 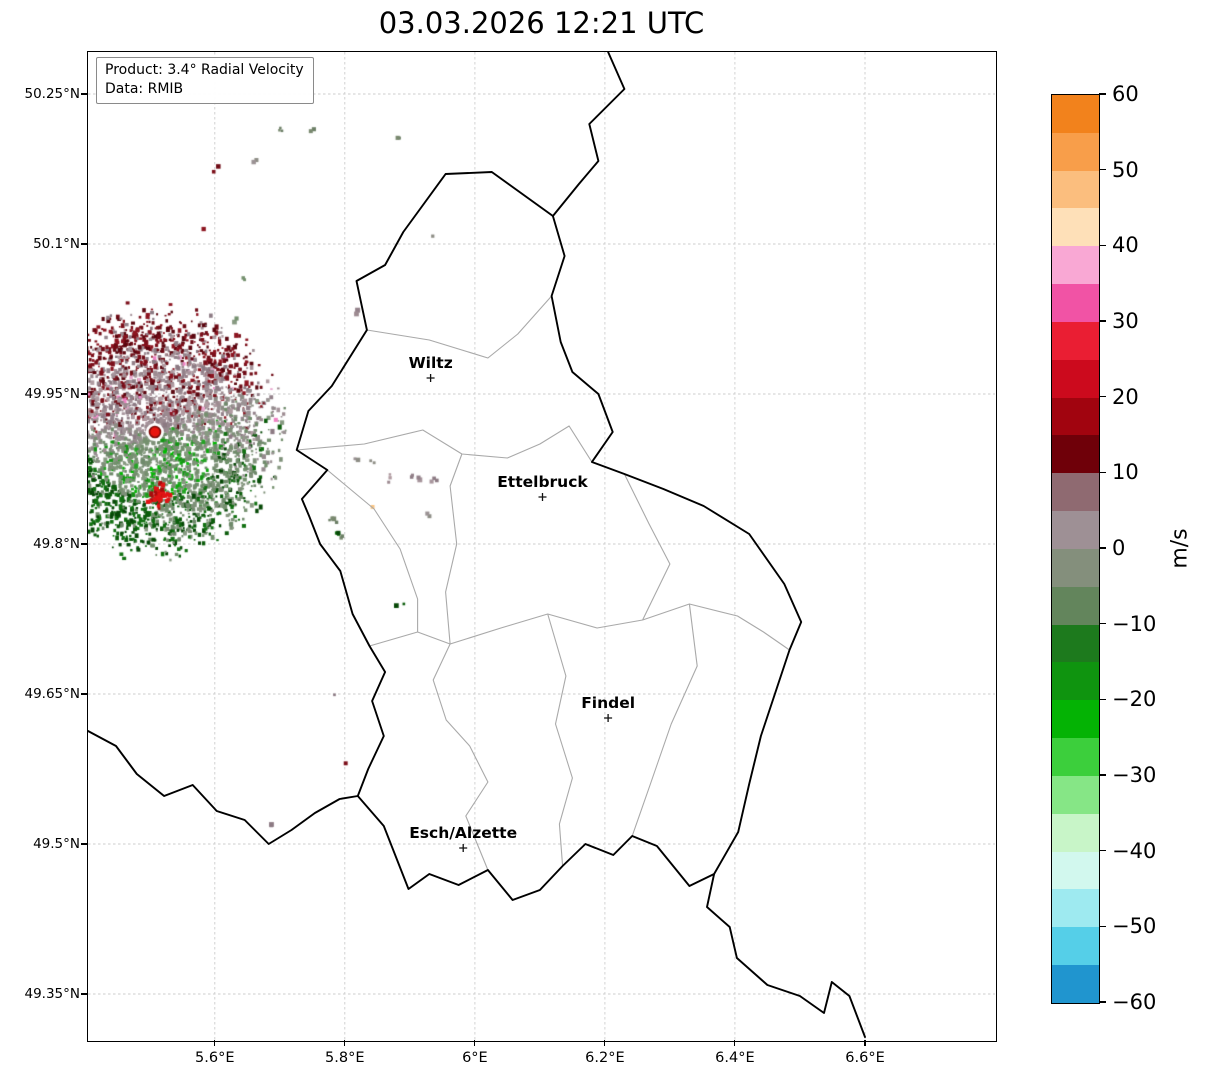 I want to click on colorbar-tick-label: 0, so click(x=1119, y=548).